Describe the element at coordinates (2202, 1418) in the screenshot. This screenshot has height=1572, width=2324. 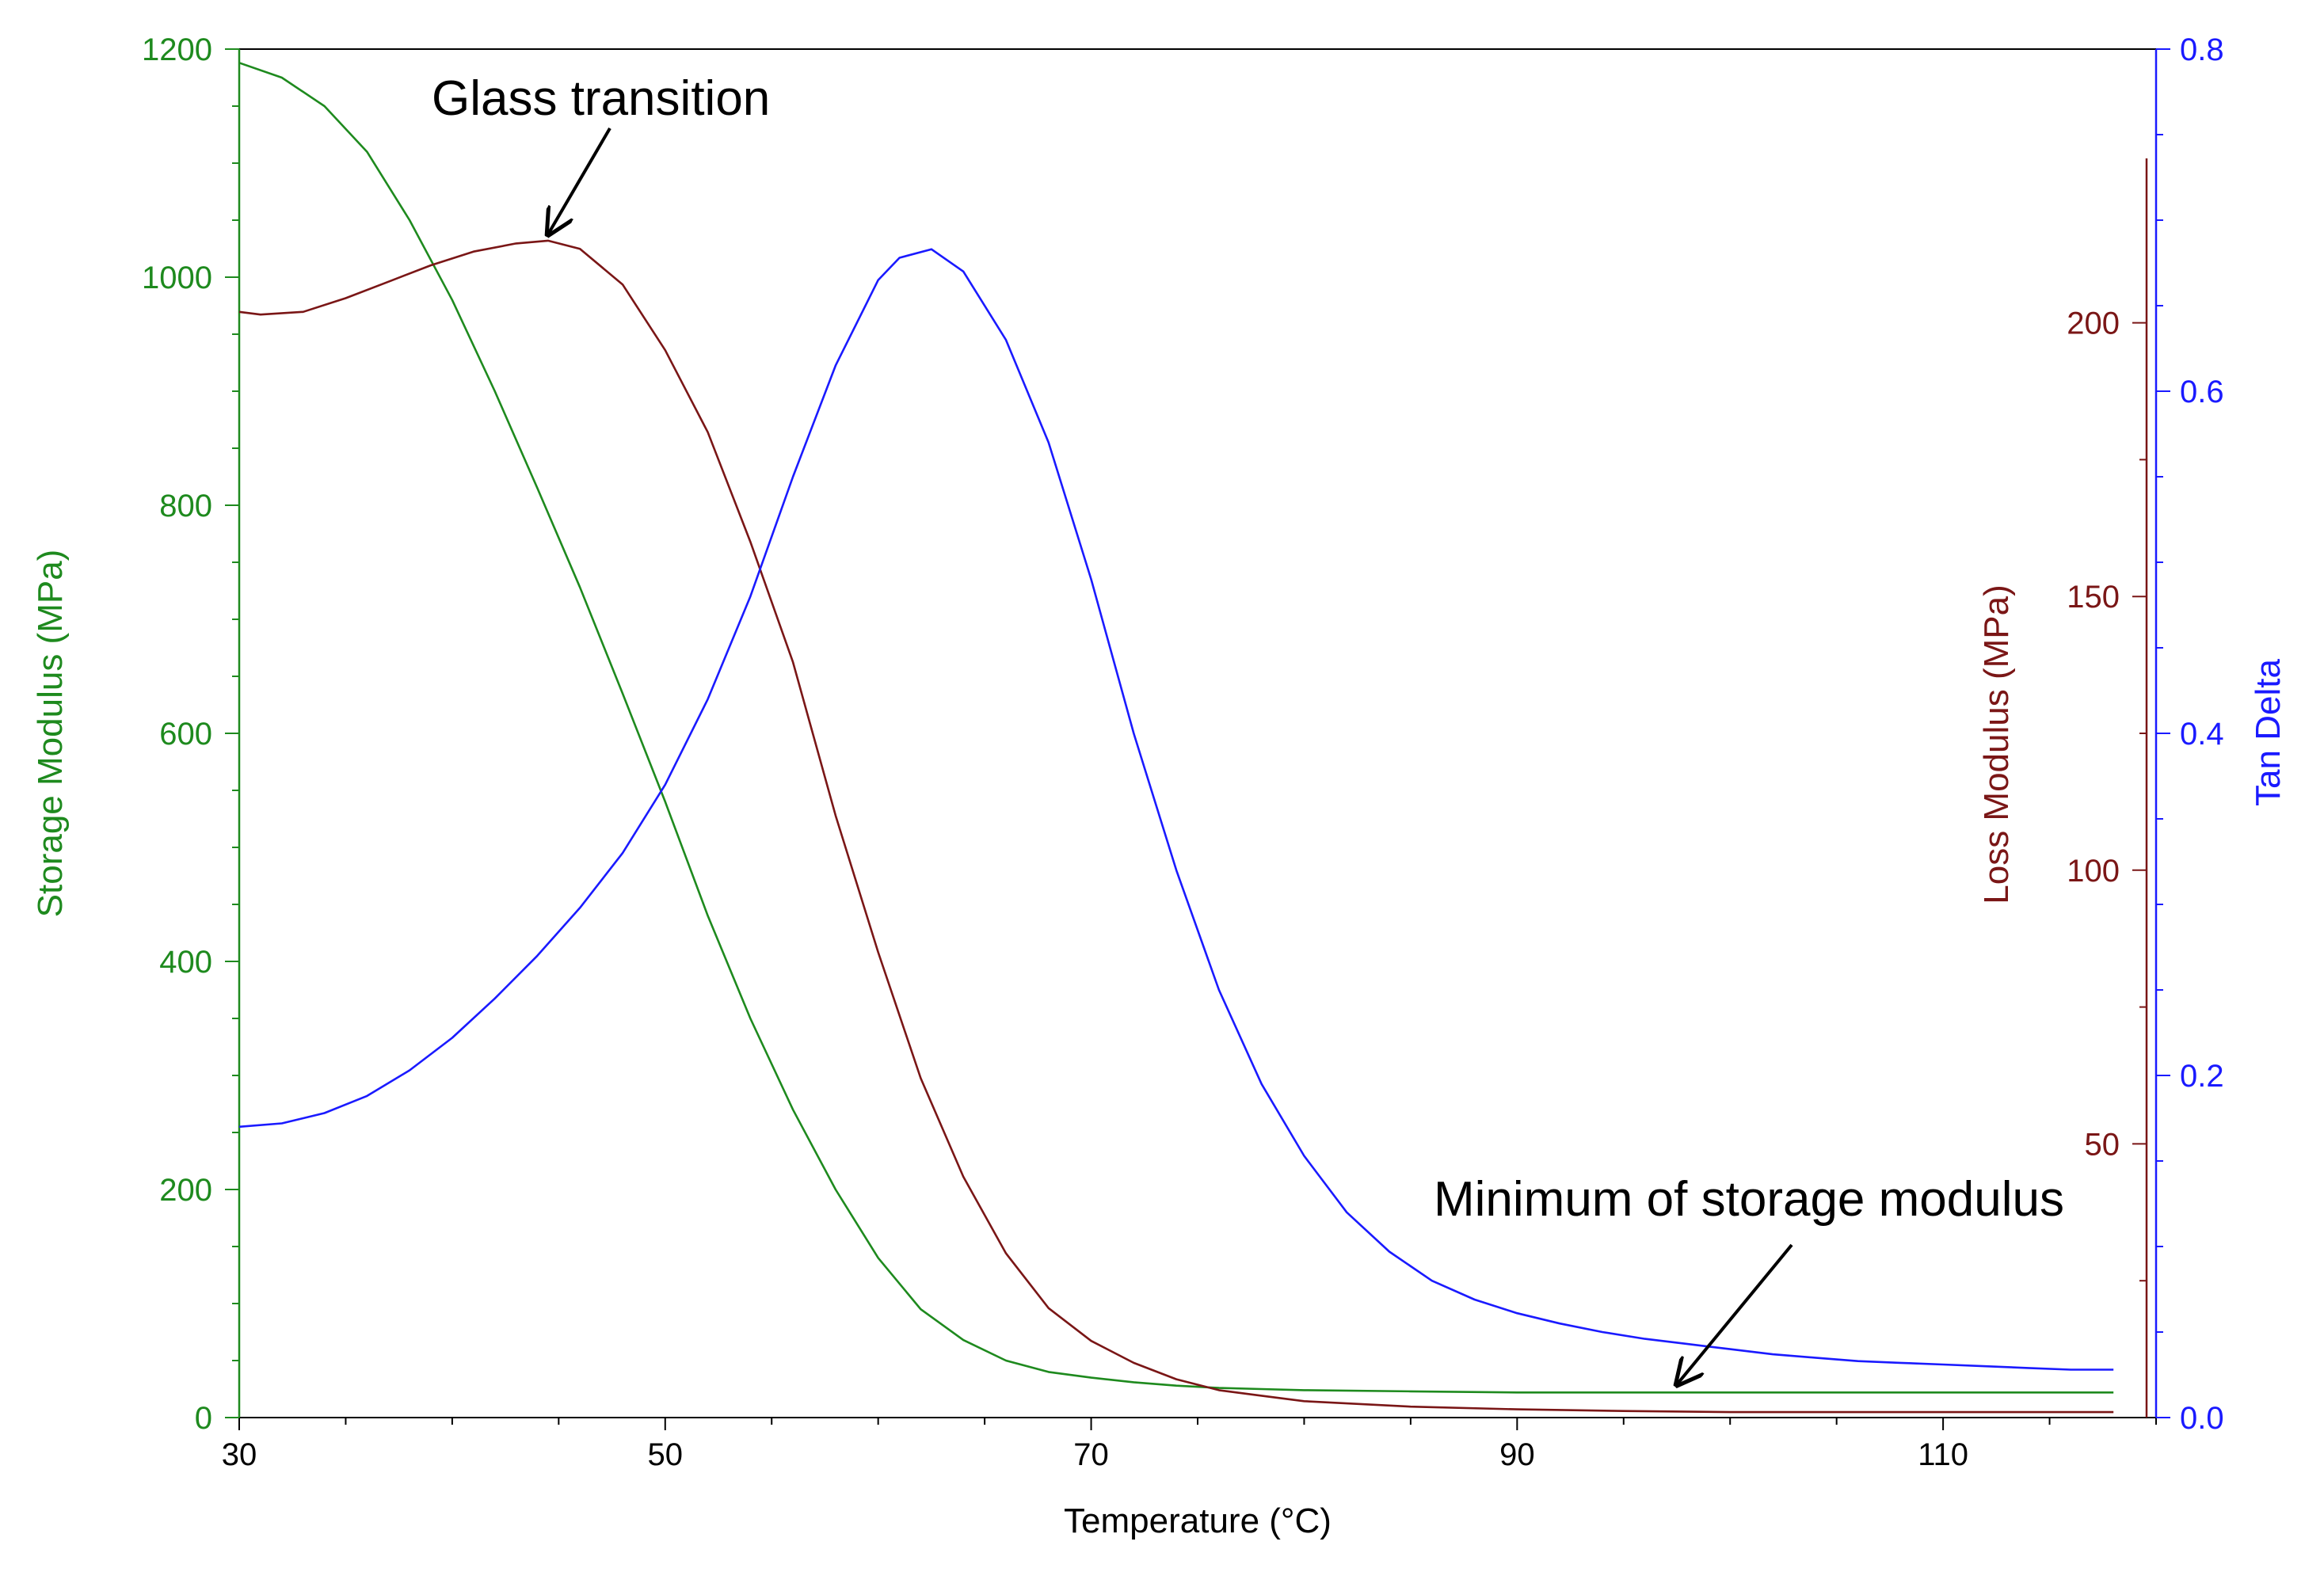
I see `tan-delta-tick-label: 0.0` at that location.